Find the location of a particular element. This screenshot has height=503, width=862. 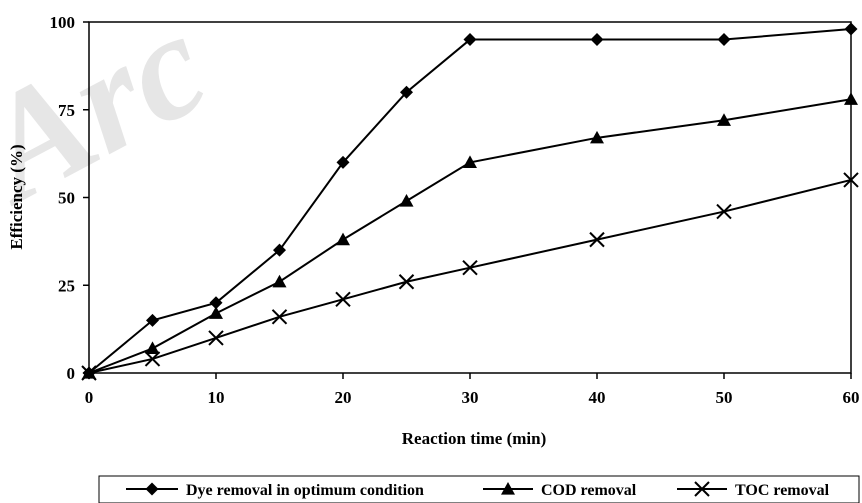

legend-entry-2: COD removal is located at coordinates (560, 490).